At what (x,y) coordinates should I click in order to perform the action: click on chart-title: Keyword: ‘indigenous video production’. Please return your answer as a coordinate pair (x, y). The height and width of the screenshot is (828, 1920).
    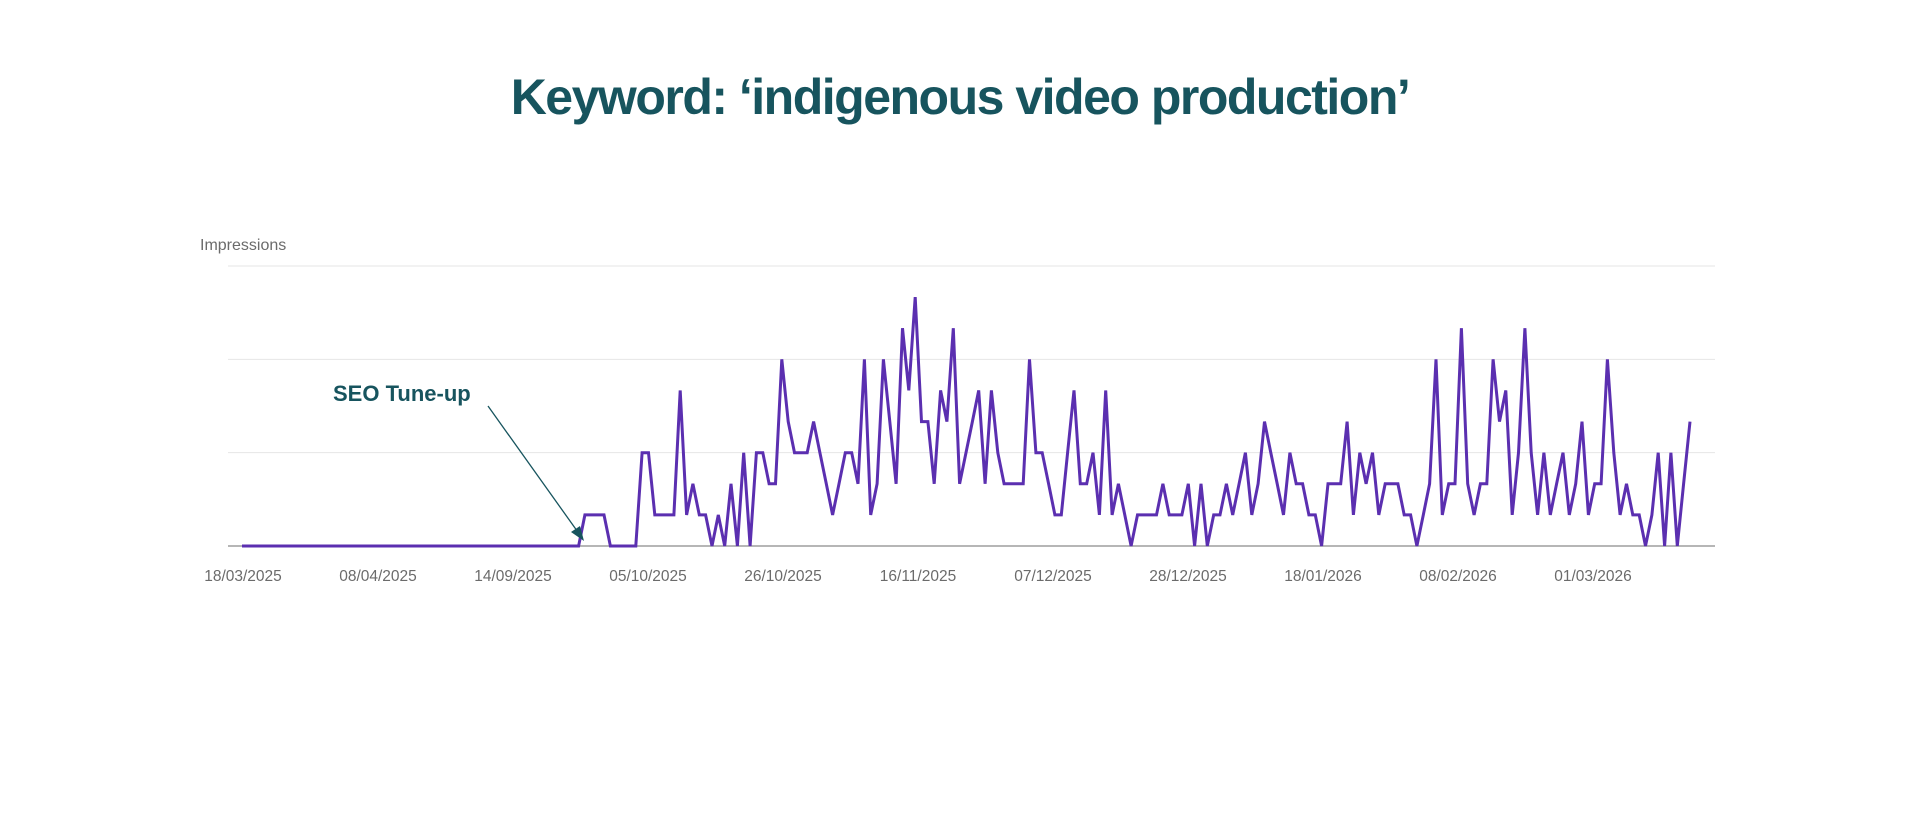
    Looking at the image, I should click on (960, 97).